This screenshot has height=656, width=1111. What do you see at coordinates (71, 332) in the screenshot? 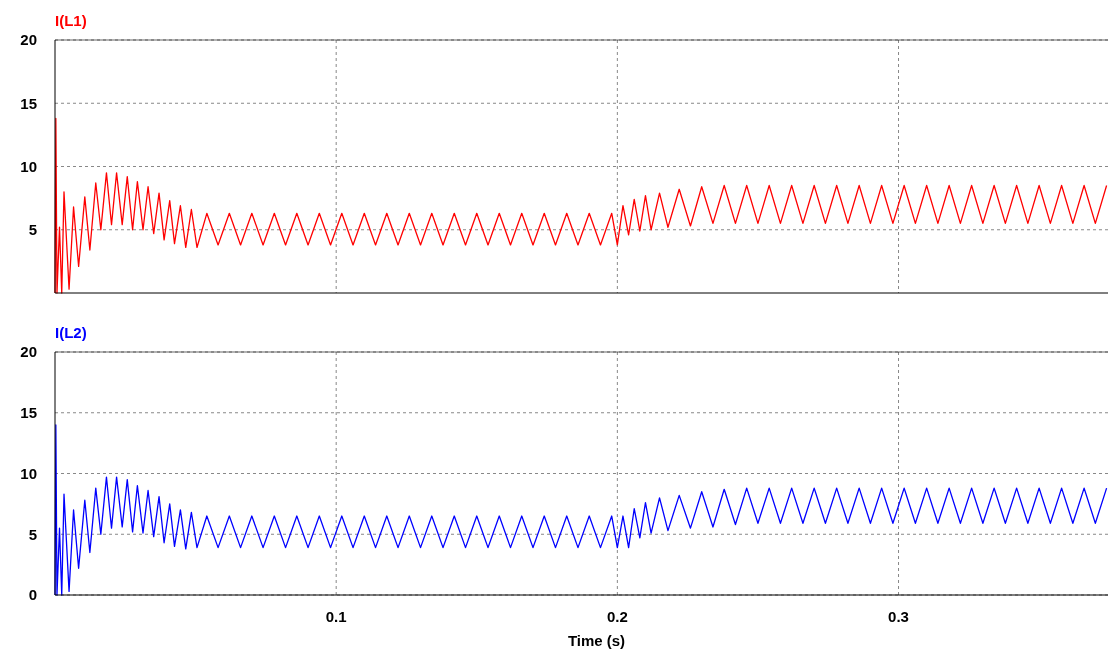
I see `text: I(L2)` at bounding box center [71, 332].